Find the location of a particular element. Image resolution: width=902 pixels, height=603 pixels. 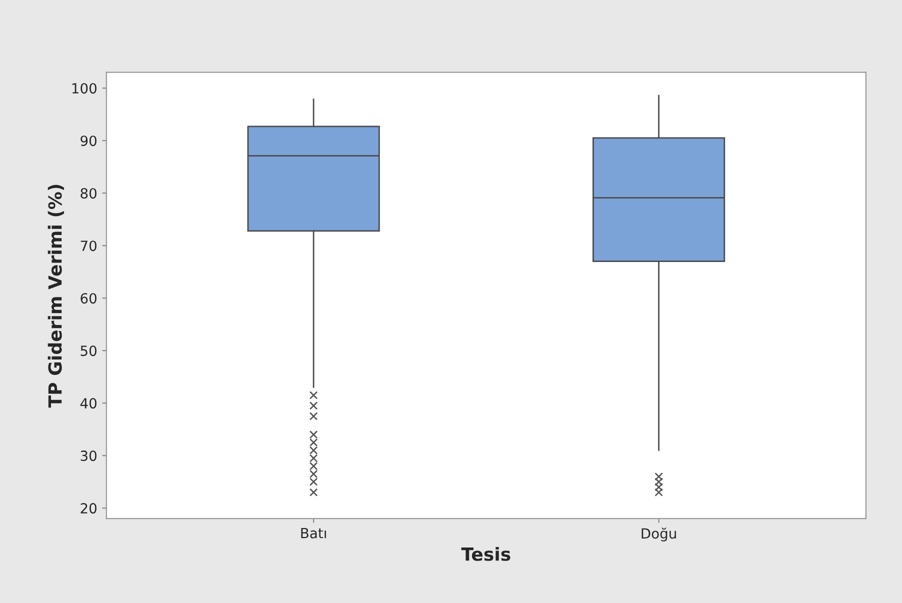

y-tick-label: 60 is located at coordinates (88, 298).